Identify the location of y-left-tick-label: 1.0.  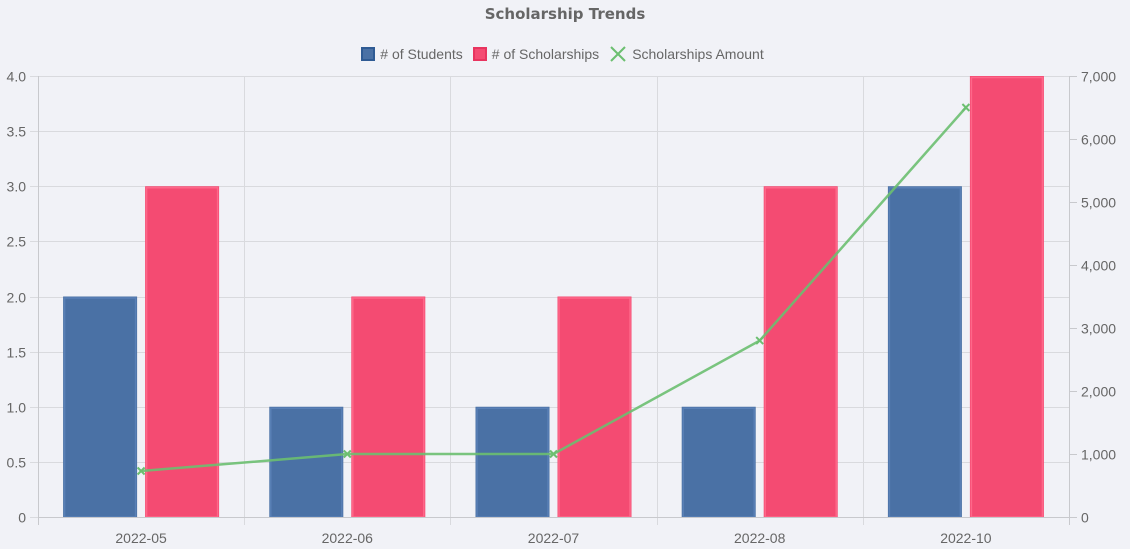
(17, 408).